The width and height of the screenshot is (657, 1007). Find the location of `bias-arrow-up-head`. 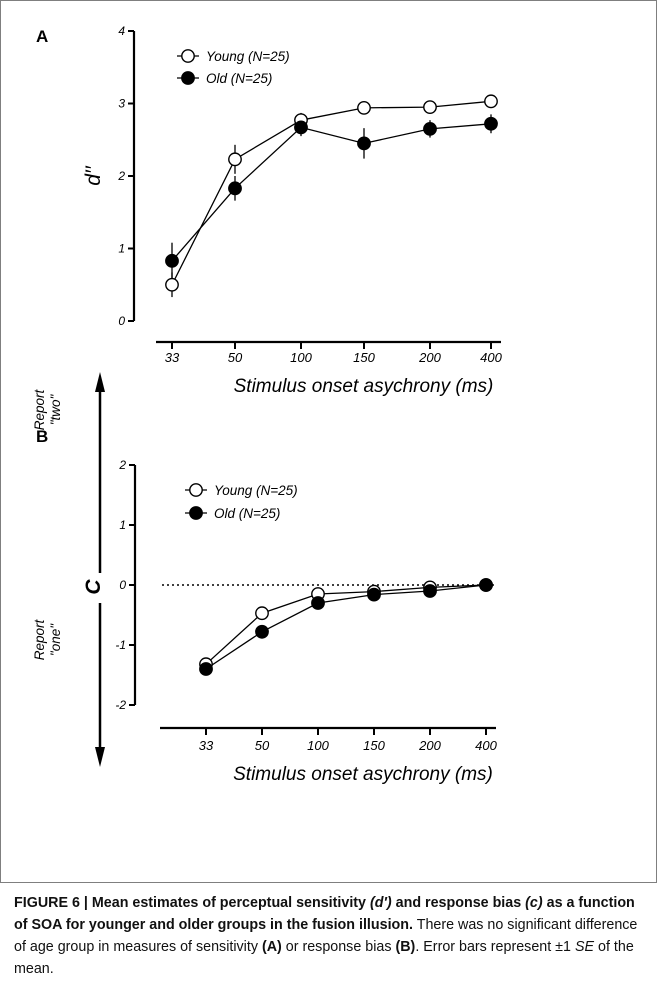

bias-arrow-up-head is located at coordinates (100, 382).